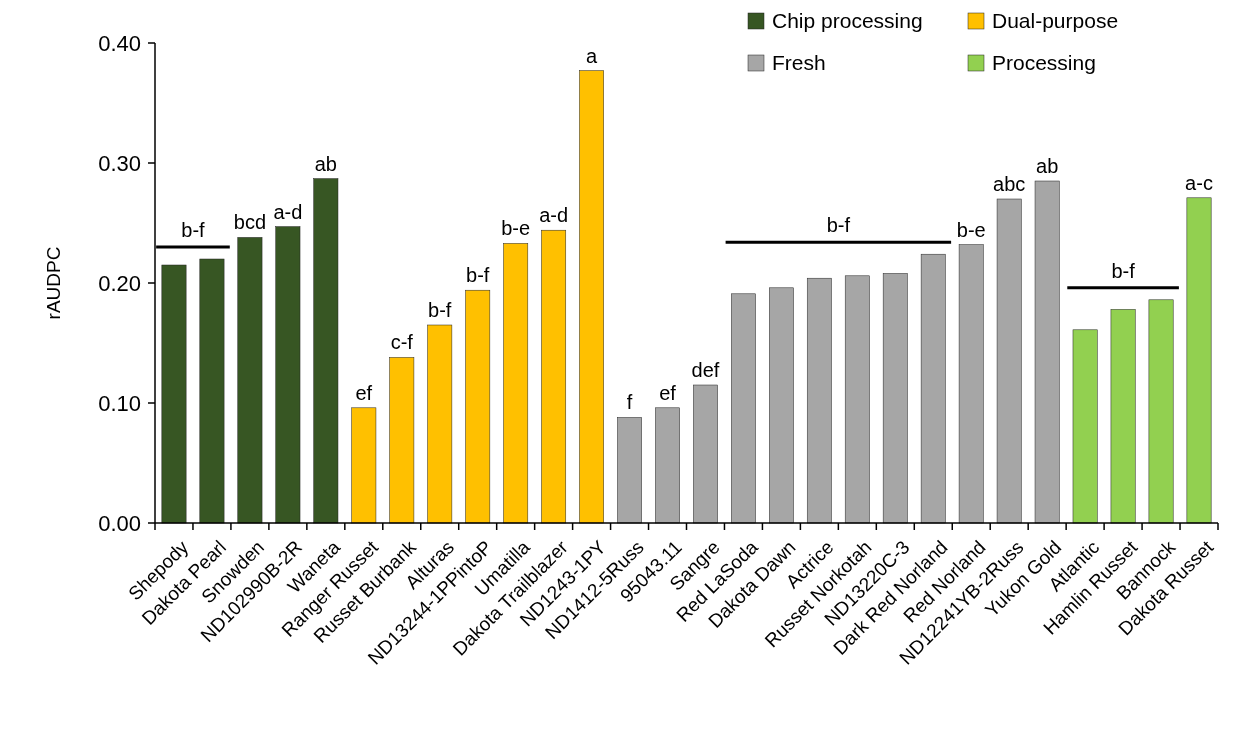 The height and width of the screenshot is (733, 1244). What do you see at coordinates (119, 283) in the screenshot?
I see `y-tick-label: 0.20` at bounding box center [119, 283].